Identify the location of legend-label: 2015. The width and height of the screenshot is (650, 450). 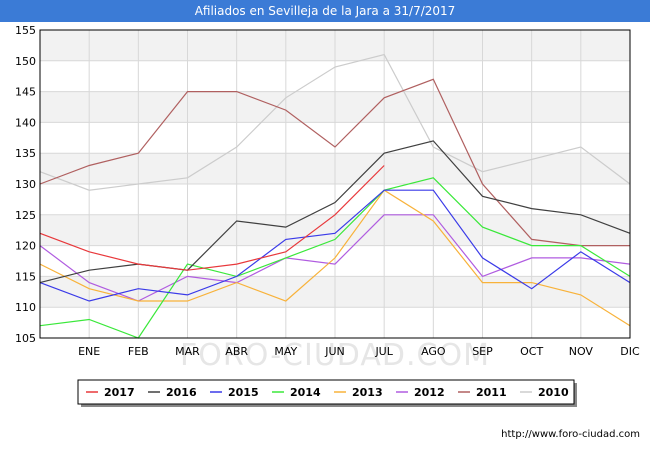
(243, 392).